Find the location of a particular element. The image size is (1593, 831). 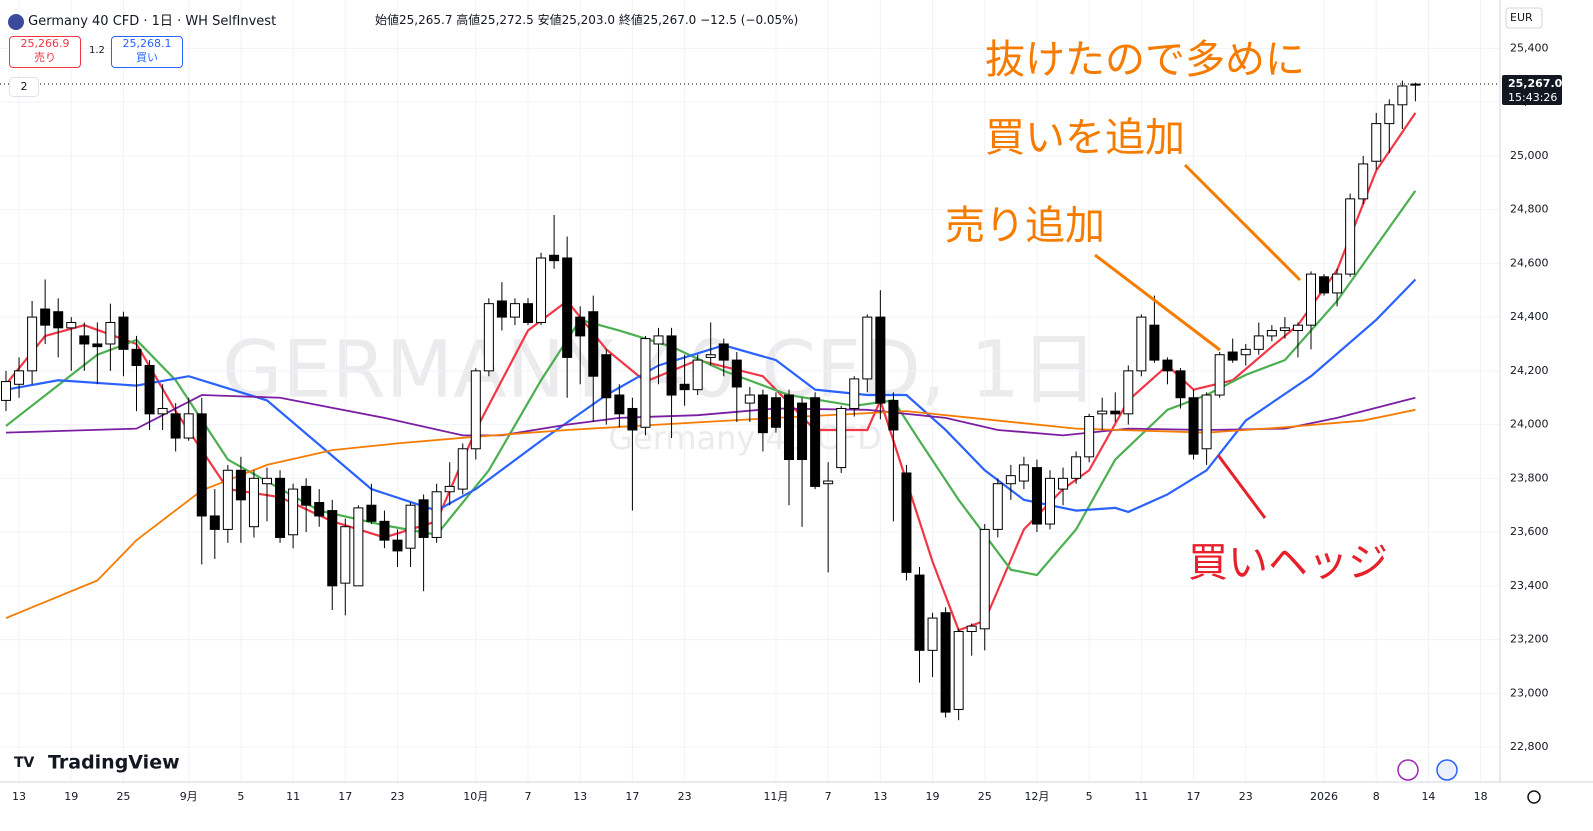

x-tick-label: 11月 is located at coordinates (775, 796).